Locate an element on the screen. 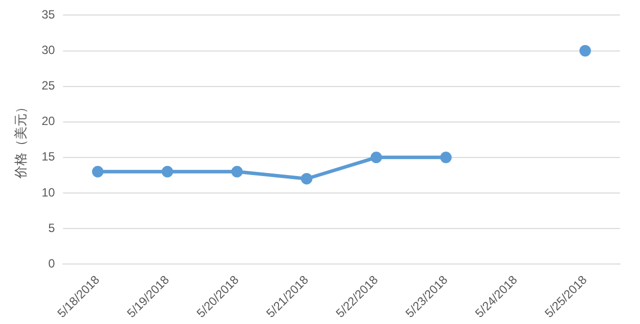 The height and width of the screenshot is (324, 640). y-tick-label: 15 is located at coordinates (49, 157).